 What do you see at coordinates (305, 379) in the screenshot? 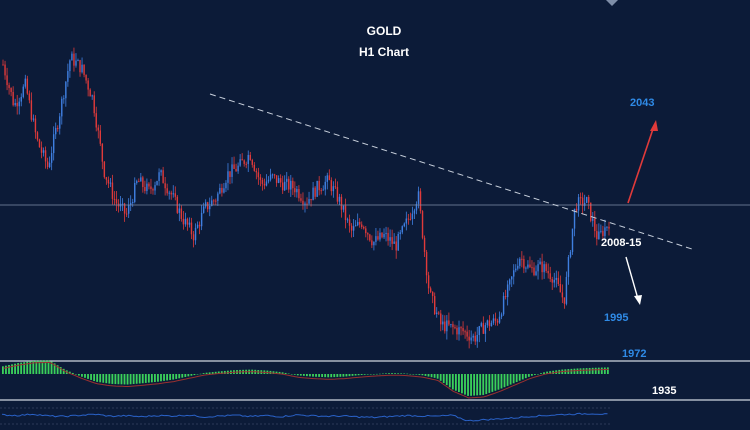
I see `histogram-panel` at bounding box center [305, 379].